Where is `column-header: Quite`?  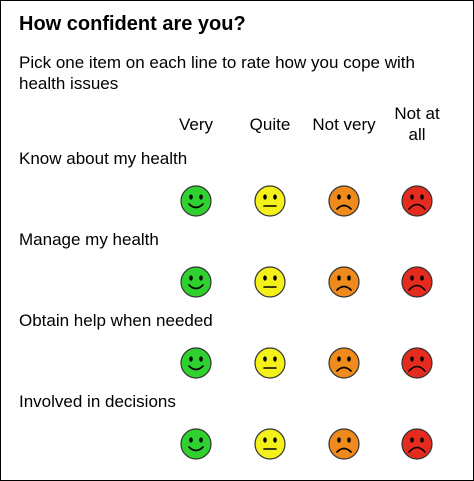 column-header: Quite is located at coordinates (270, 124).